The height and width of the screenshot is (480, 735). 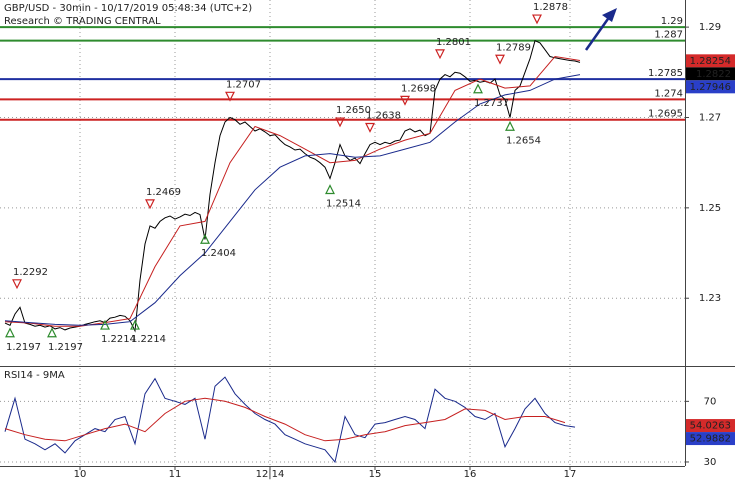 What do you see at coordinates (672, 21) in the screenshot?
I see `level-label: 1.29` at bounding box center [672, 21].